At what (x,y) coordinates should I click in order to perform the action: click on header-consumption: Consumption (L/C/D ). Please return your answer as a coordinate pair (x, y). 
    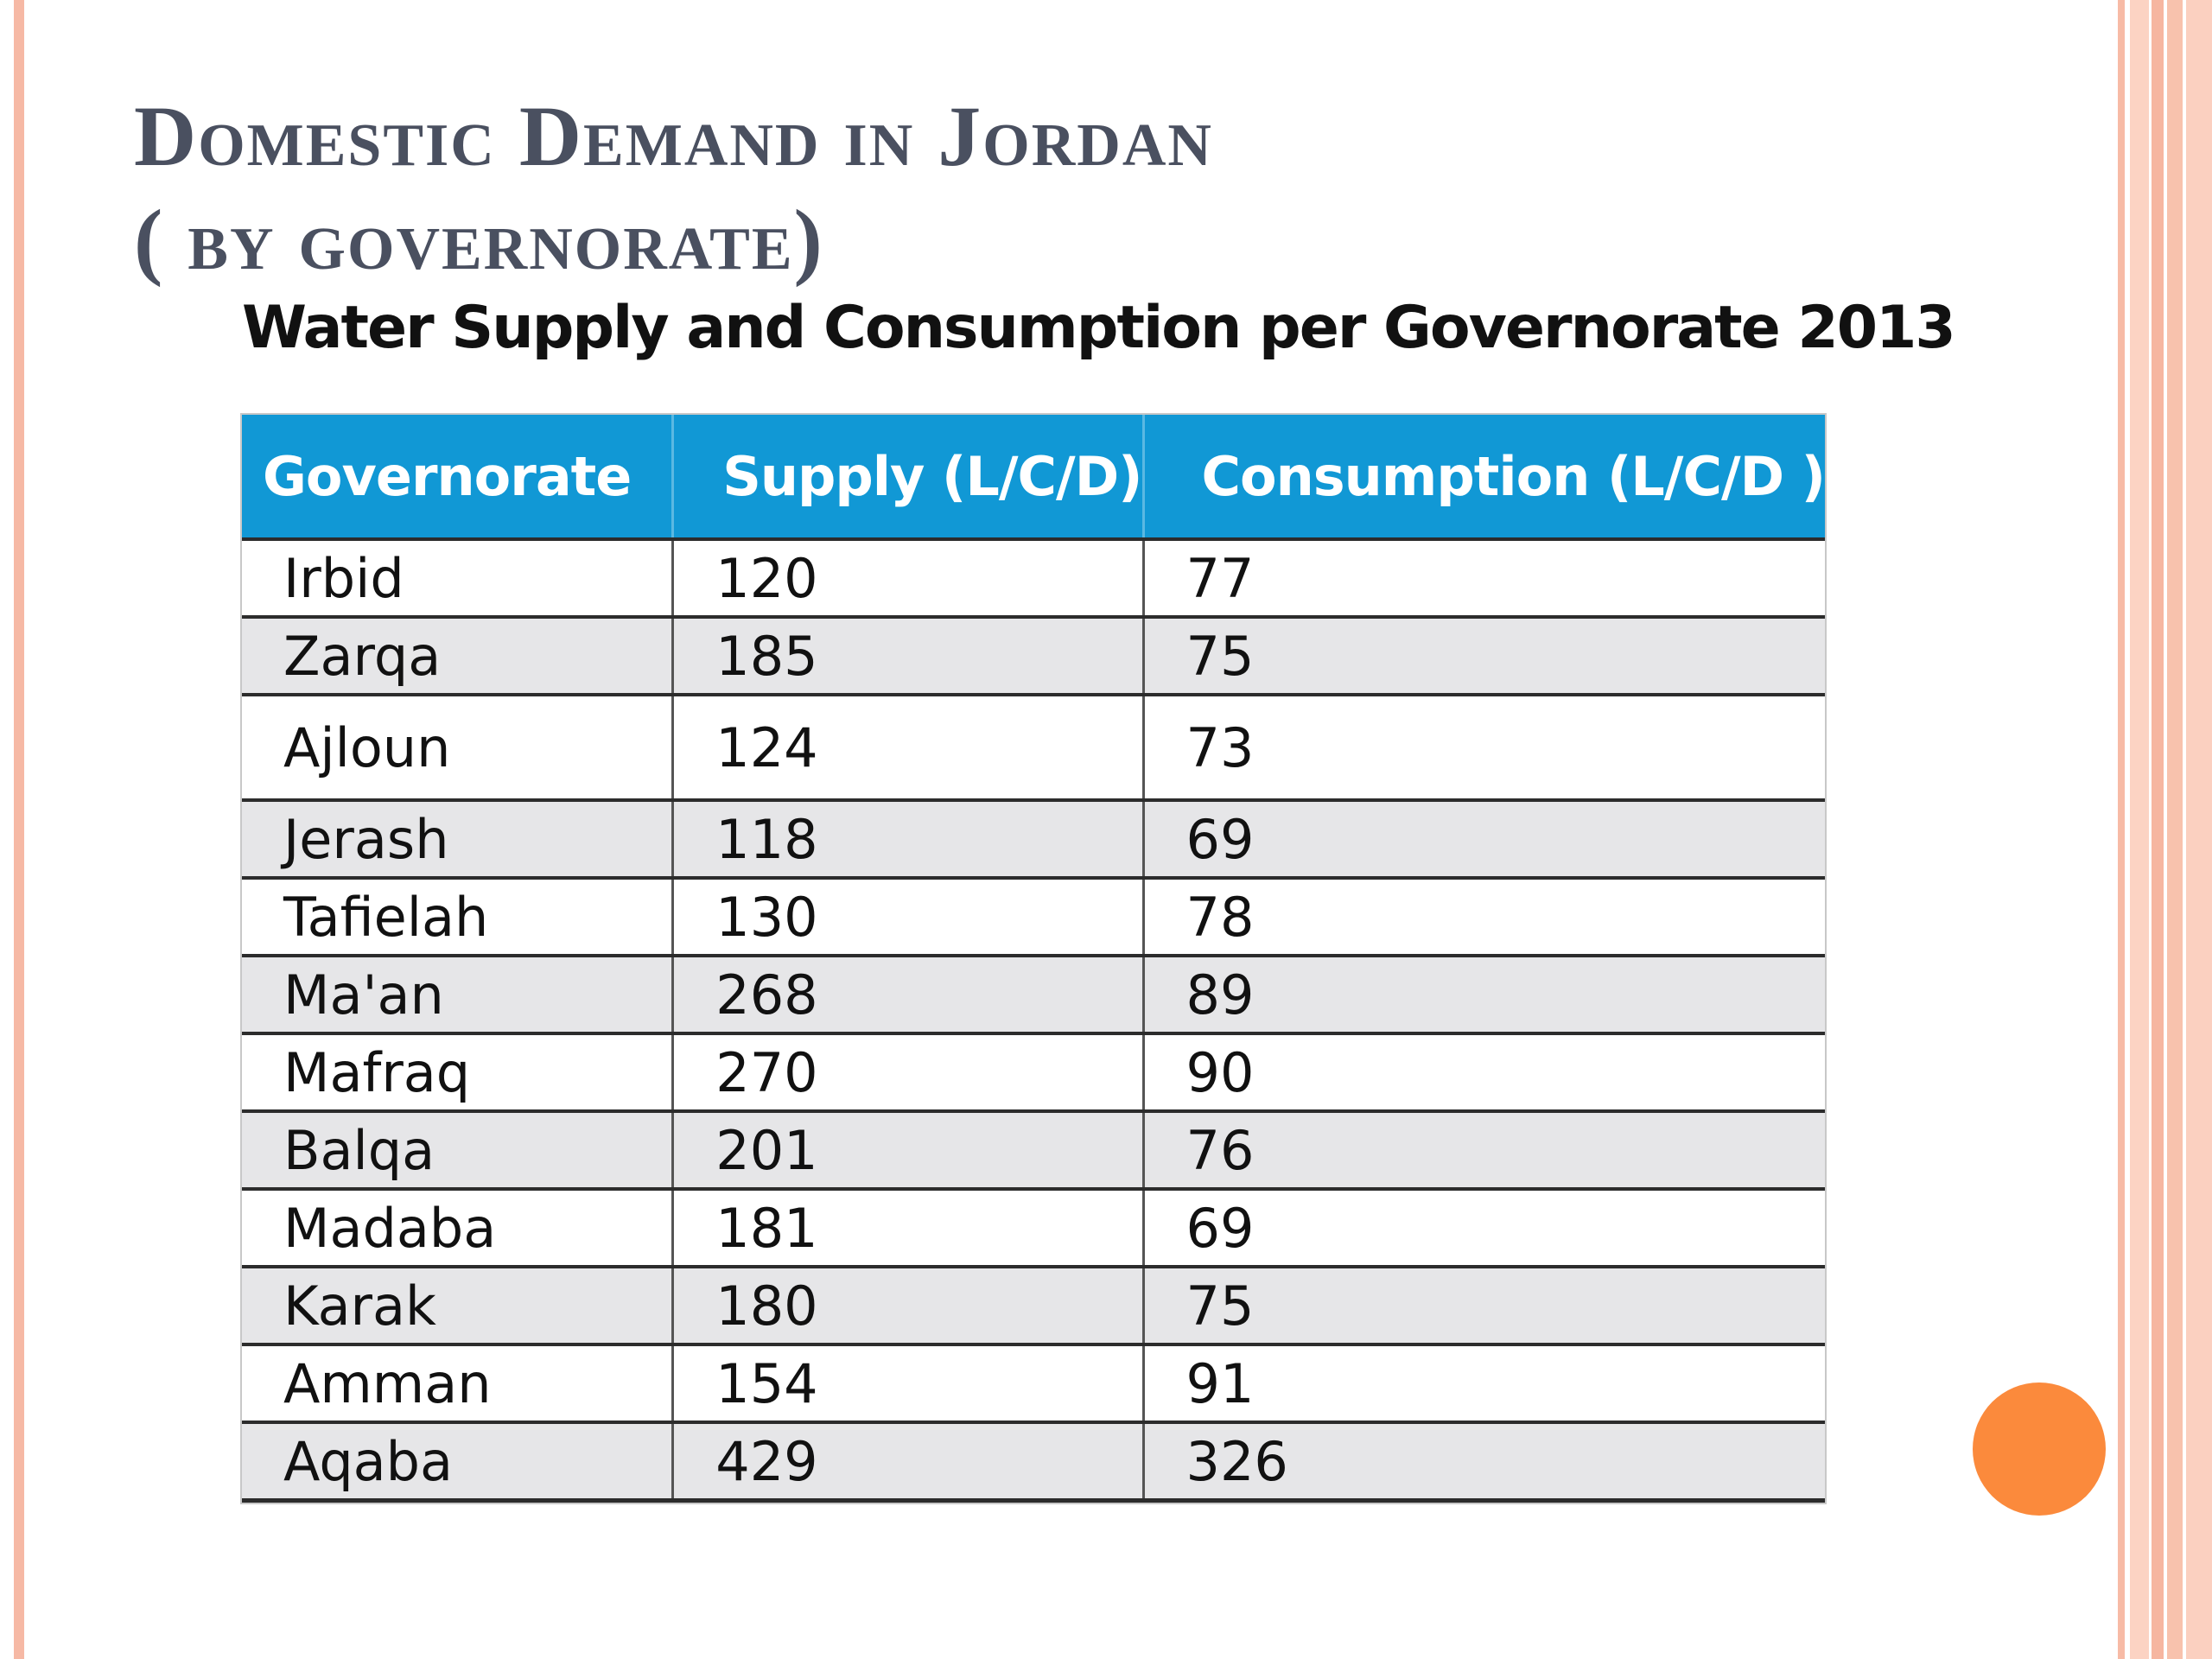
    Looking at the image, I should click on (1483, 477).